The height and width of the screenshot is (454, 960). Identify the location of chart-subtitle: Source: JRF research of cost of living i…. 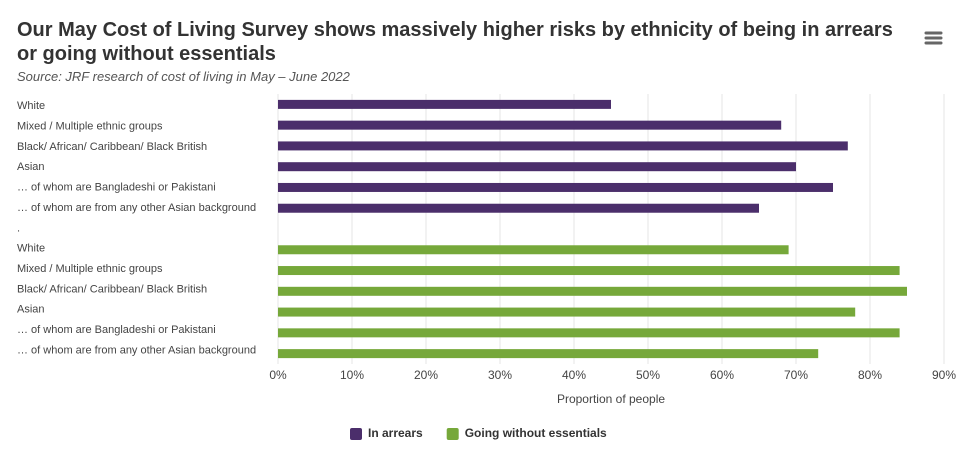
(183, 76).